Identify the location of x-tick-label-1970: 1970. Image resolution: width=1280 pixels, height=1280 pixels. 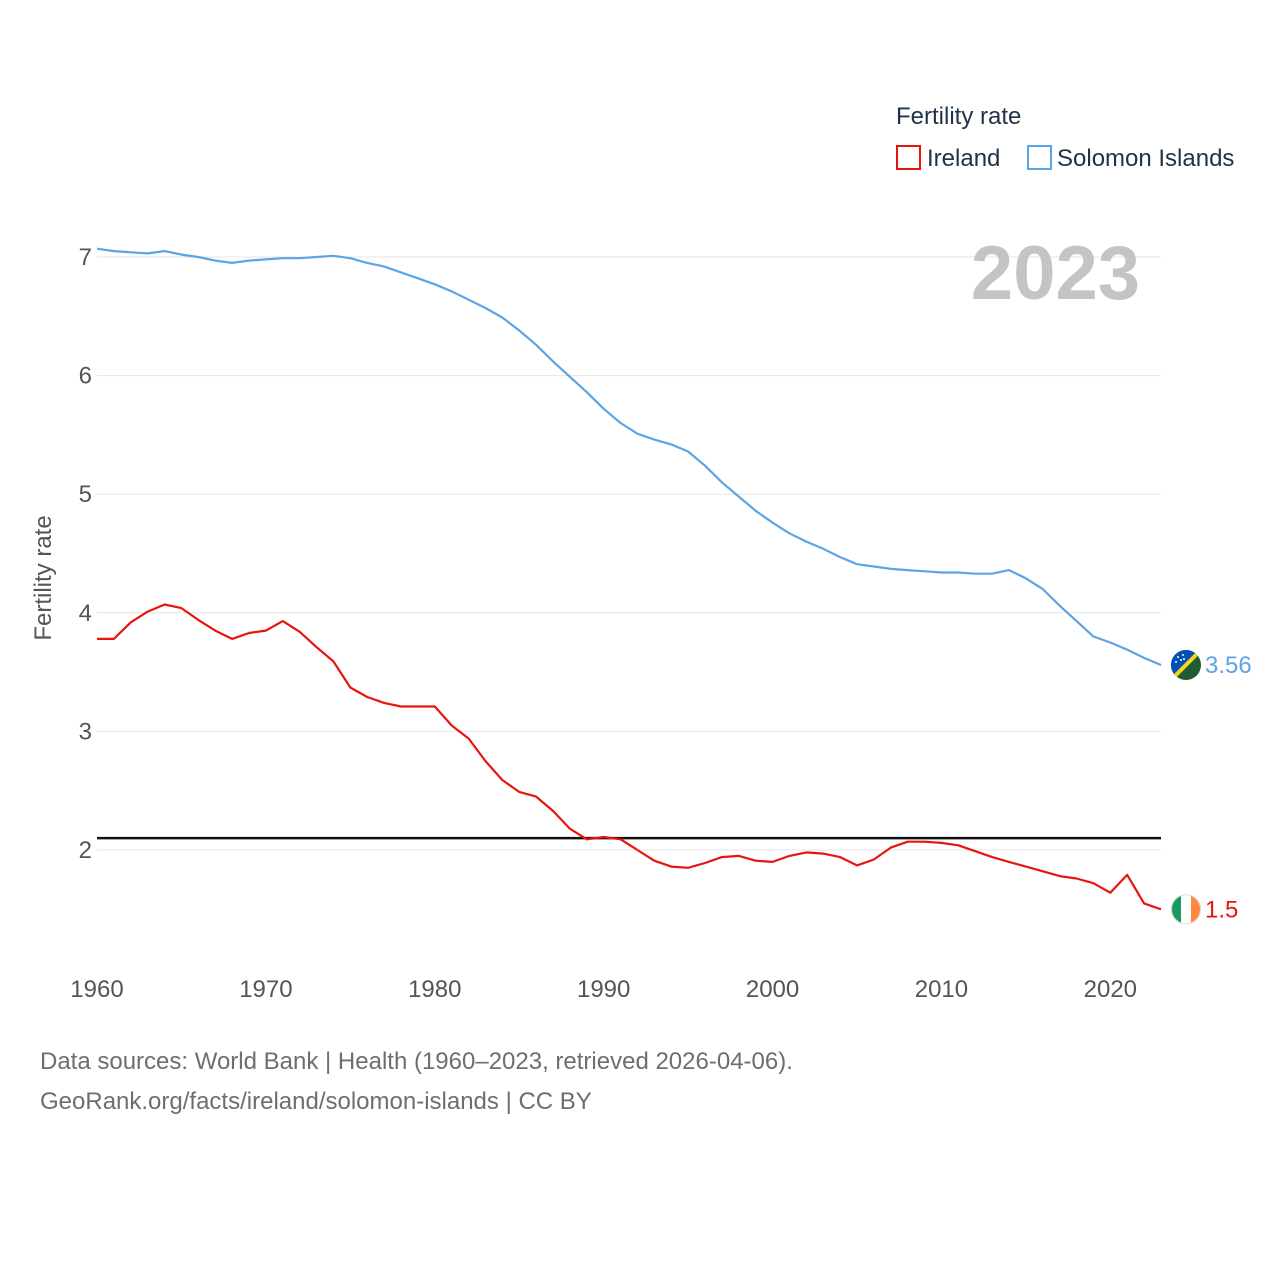
(265, 989).